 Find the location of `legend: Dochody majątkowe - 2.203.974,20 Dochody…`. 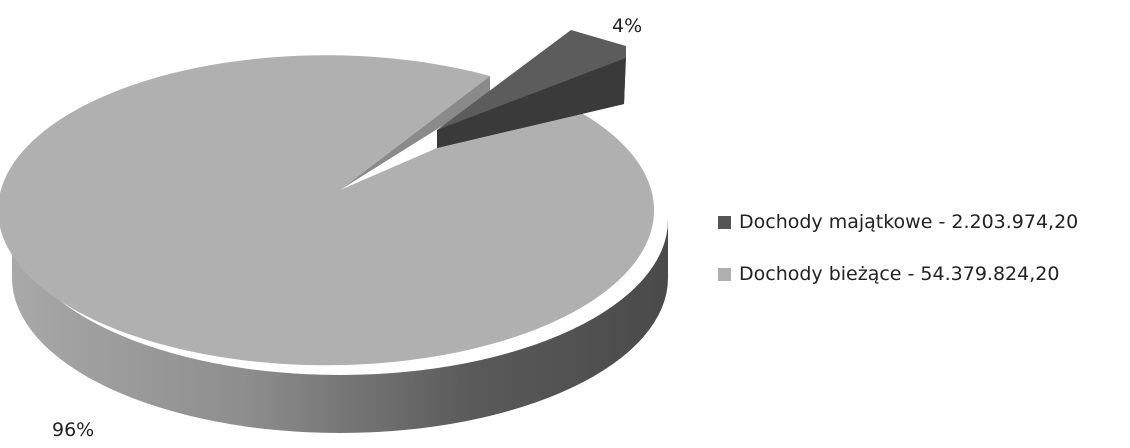

legend: Dochody majątkowe - 2.203.974,20 Dochody… is located at coordinates (898, 260).